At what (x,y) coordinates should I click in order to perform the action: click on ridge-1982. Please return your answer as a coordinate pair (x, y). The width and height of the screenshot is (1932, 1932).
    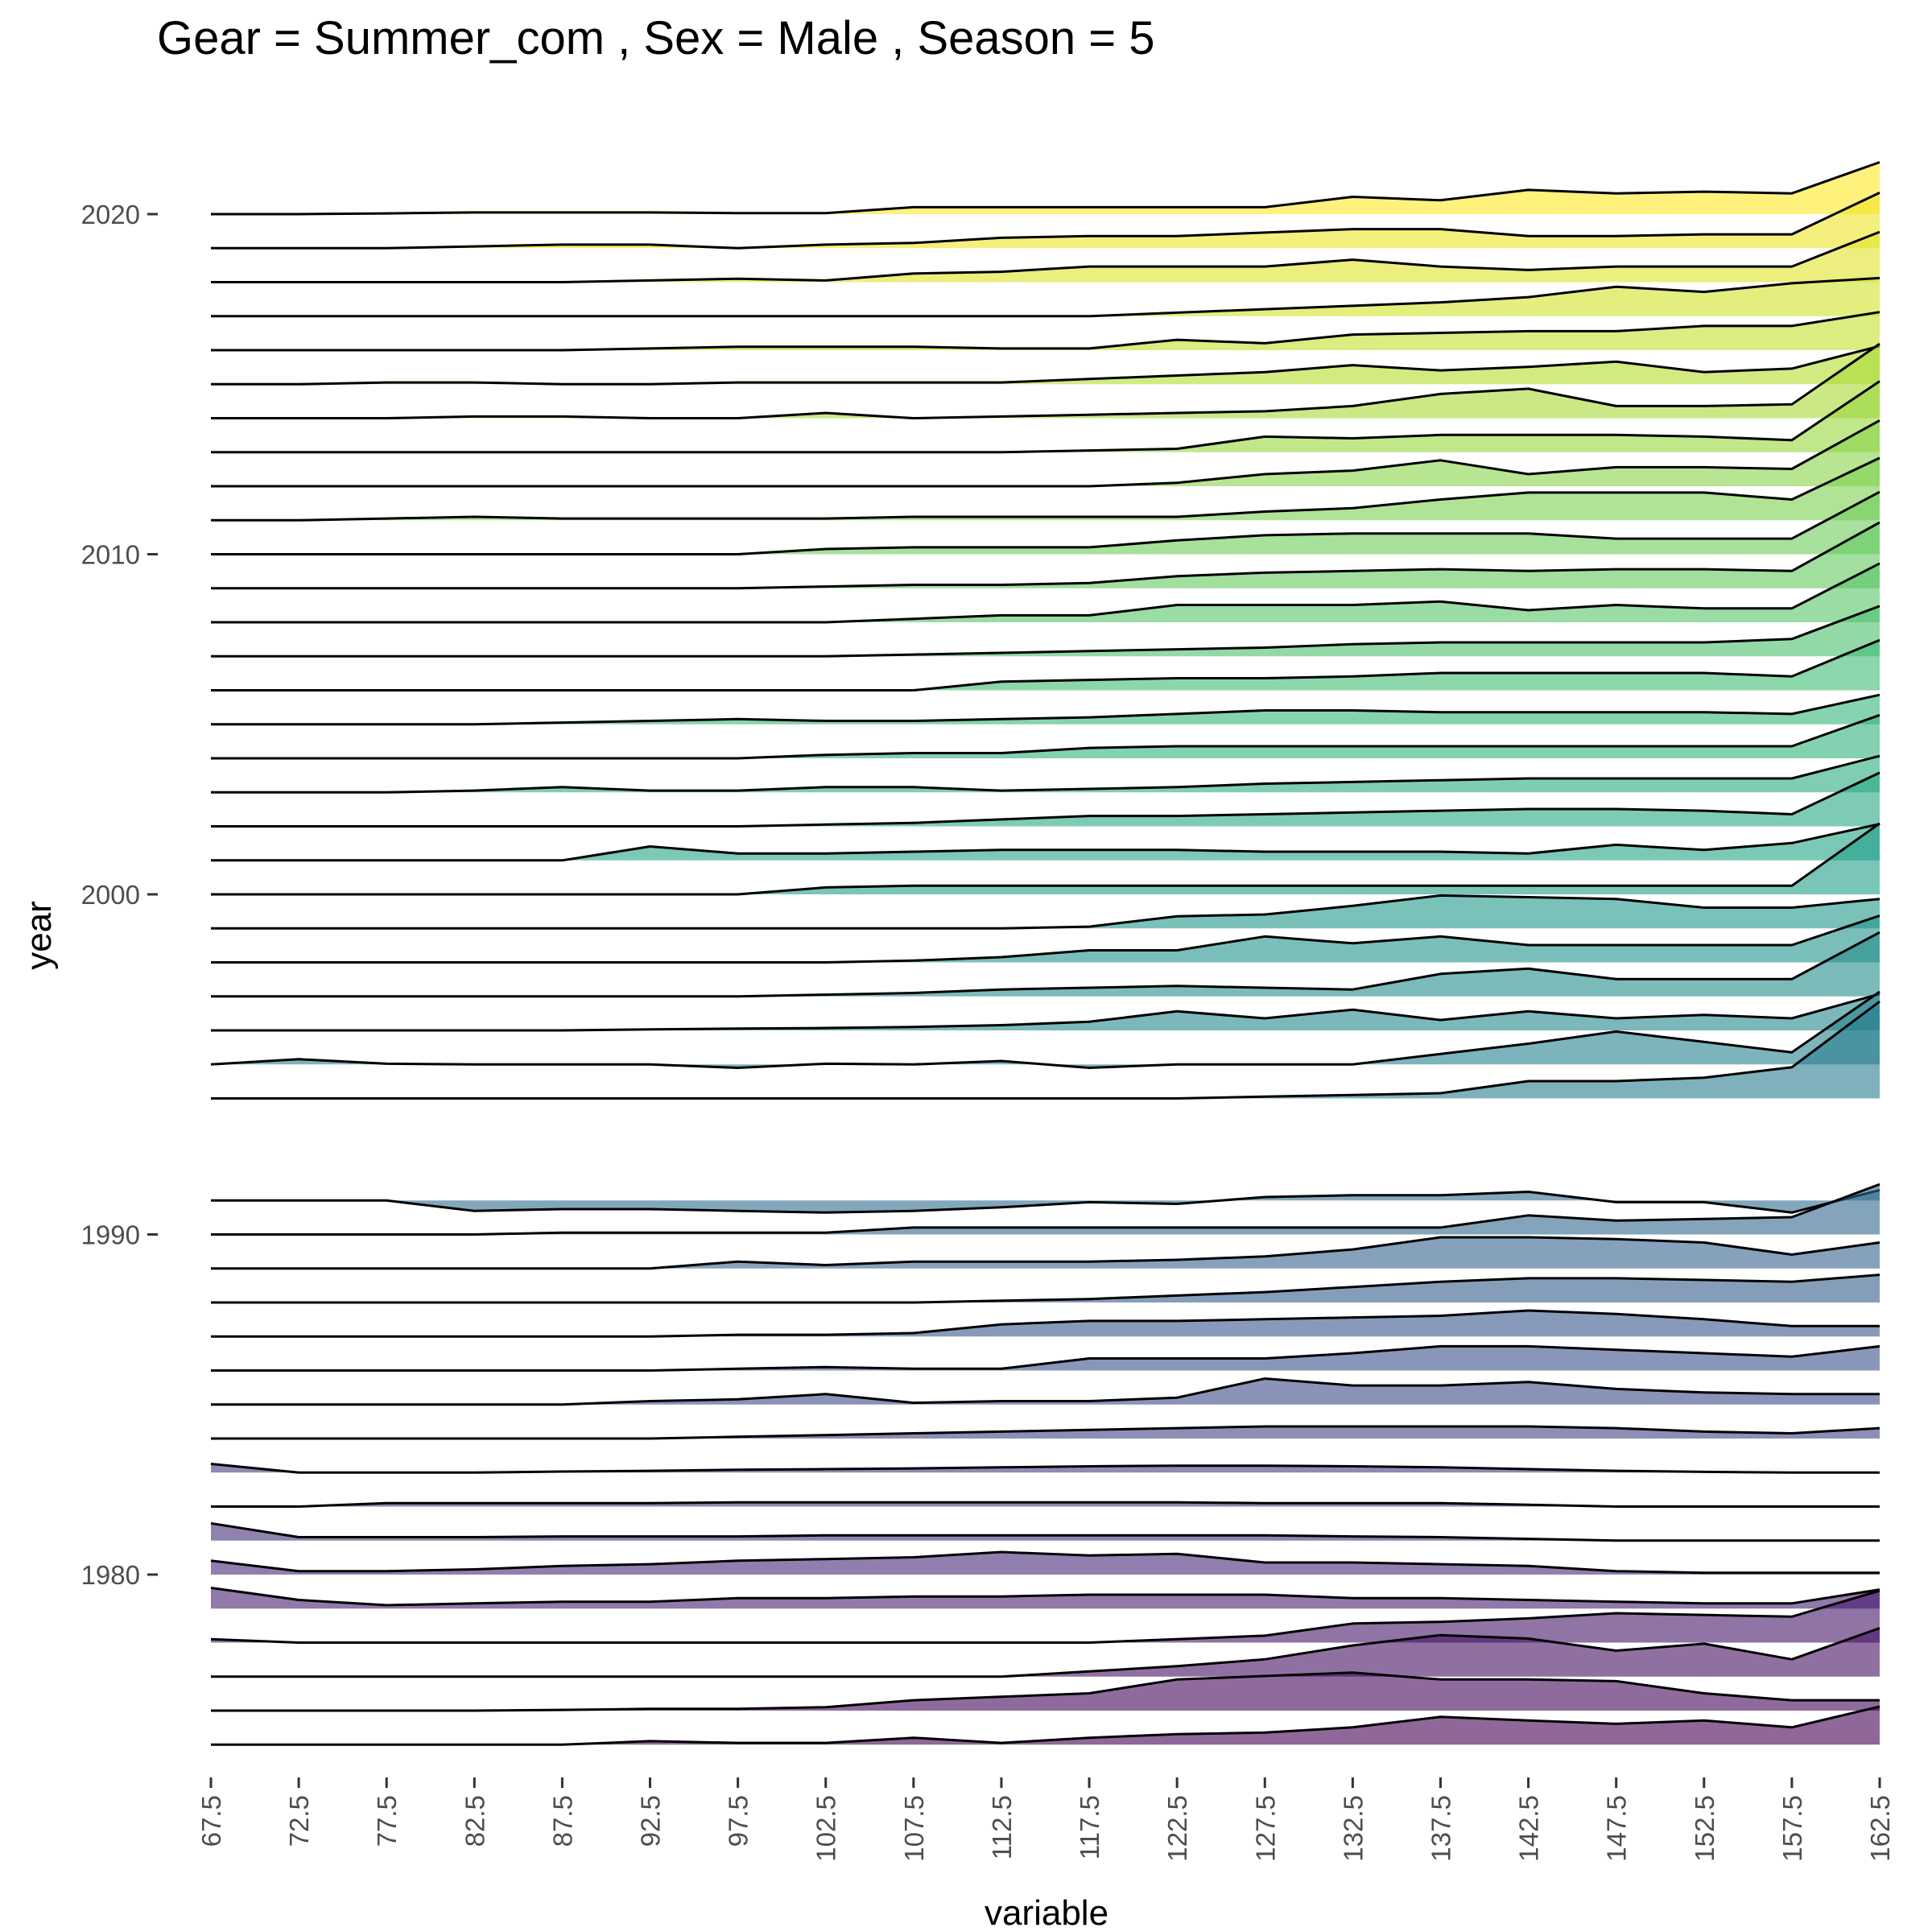
    Looking at the image, I should click on (1045, 1504).